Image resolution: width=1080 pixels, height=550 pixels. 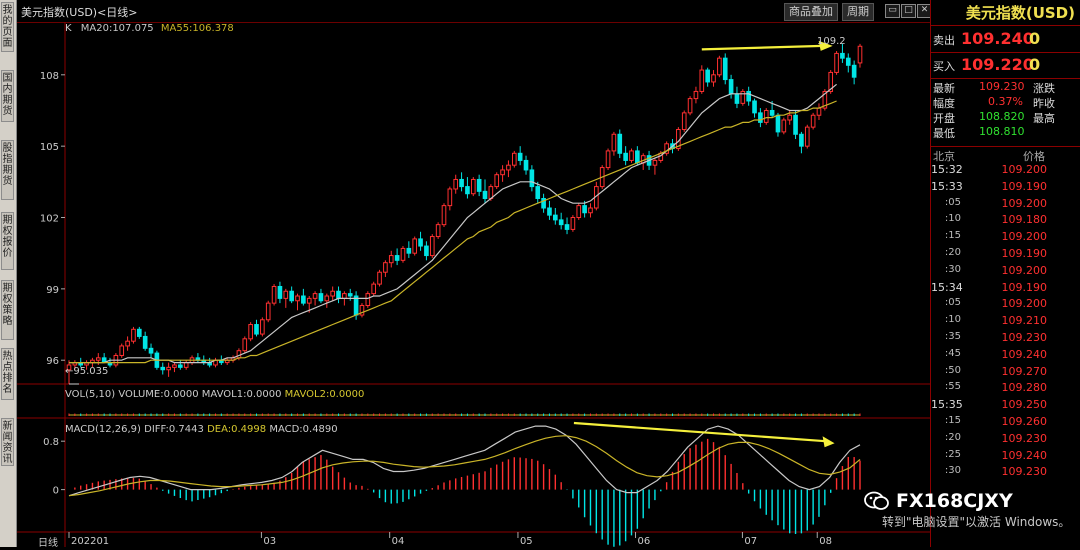 What do you see at coordinates (908, 11) in the screenshot?
I see `maximize-window-icon: □` at bounding box center [908, 11].